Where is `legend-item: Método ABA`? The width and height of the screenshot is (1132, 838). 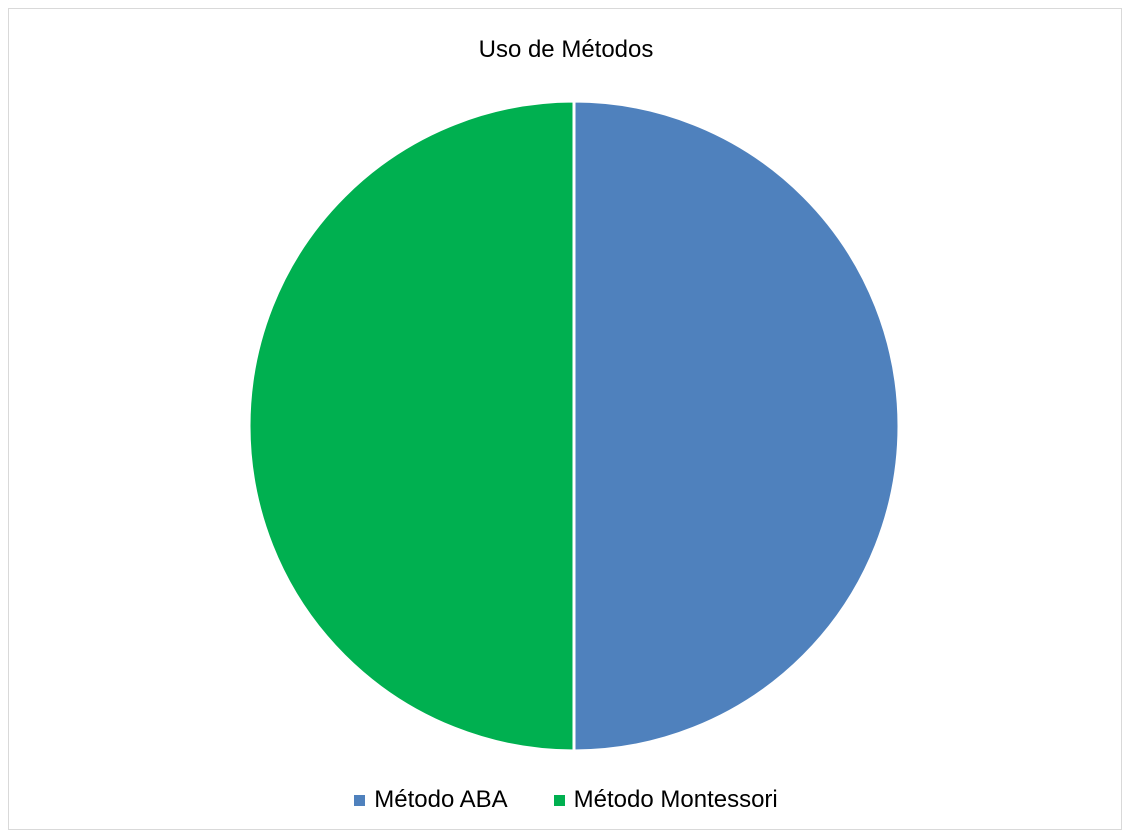 legend-item: Método ABA is located at coordinates (431, 799).